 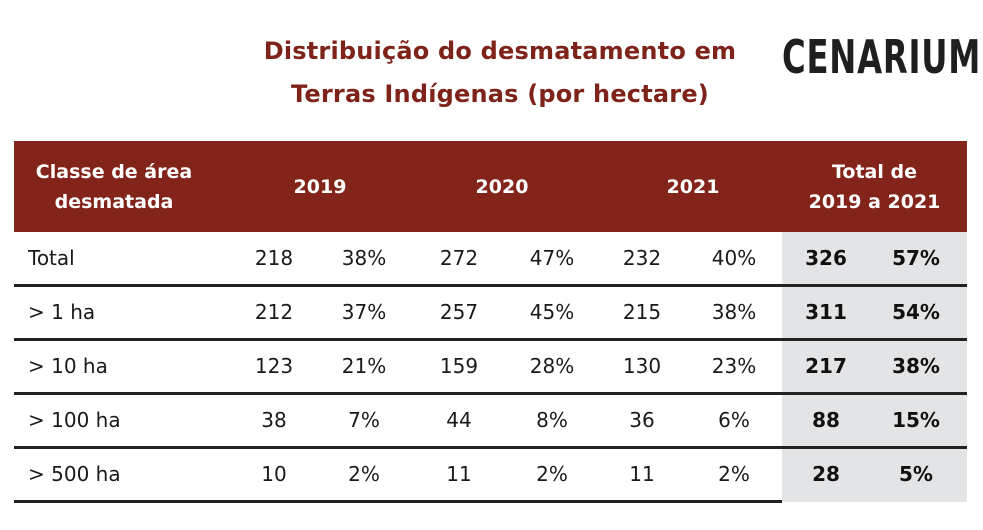 I want to click on cell-p2020: 28%, so click(x=552, y=366).